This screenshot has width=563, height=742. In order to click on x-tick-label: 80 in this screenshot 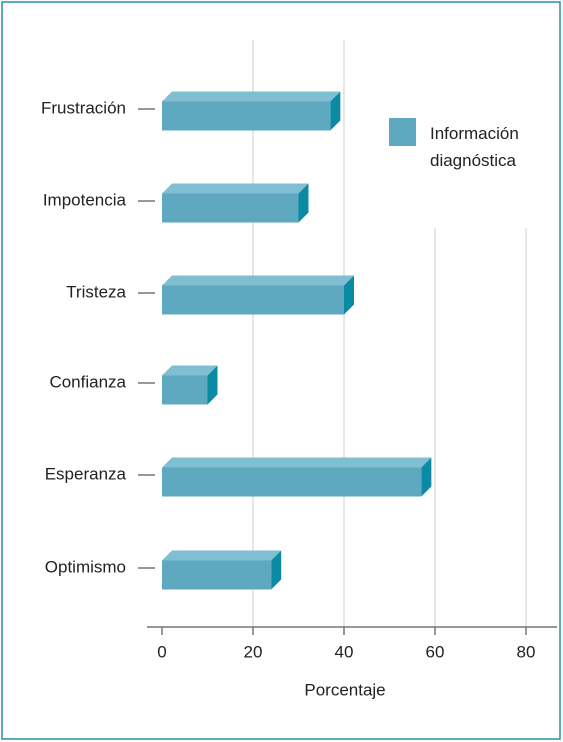, I will do `click(526, 651)`.